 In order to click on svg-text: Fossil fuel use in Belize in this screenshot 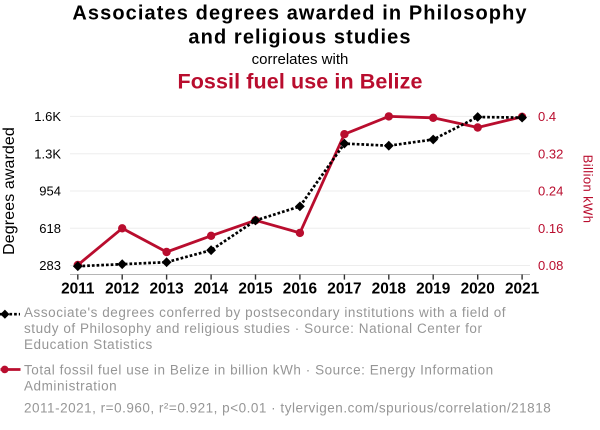, I will do `click(299, 82)`.